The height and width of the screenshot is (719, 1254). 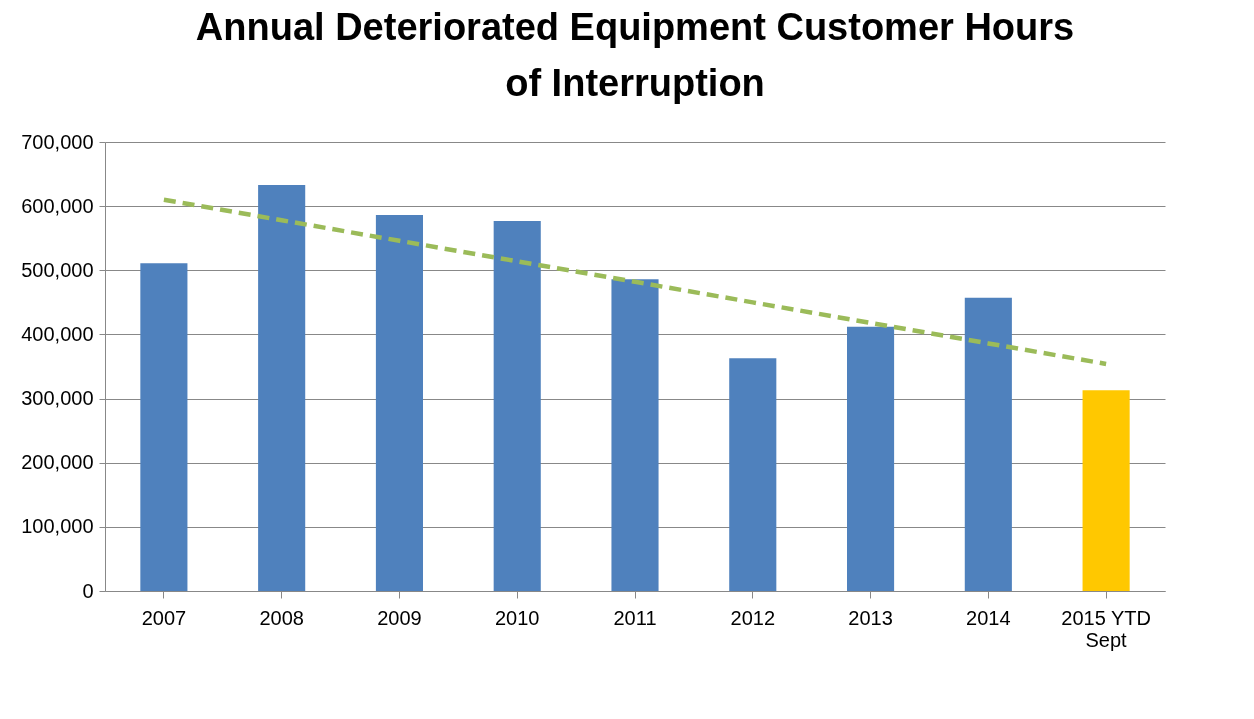 What do you see at coordinates (635, 55) in the screenshot?
I see `chart-title: Annual Deteriorated Equipment Customer Hours of Interruption` at bounding box center [635, 55].